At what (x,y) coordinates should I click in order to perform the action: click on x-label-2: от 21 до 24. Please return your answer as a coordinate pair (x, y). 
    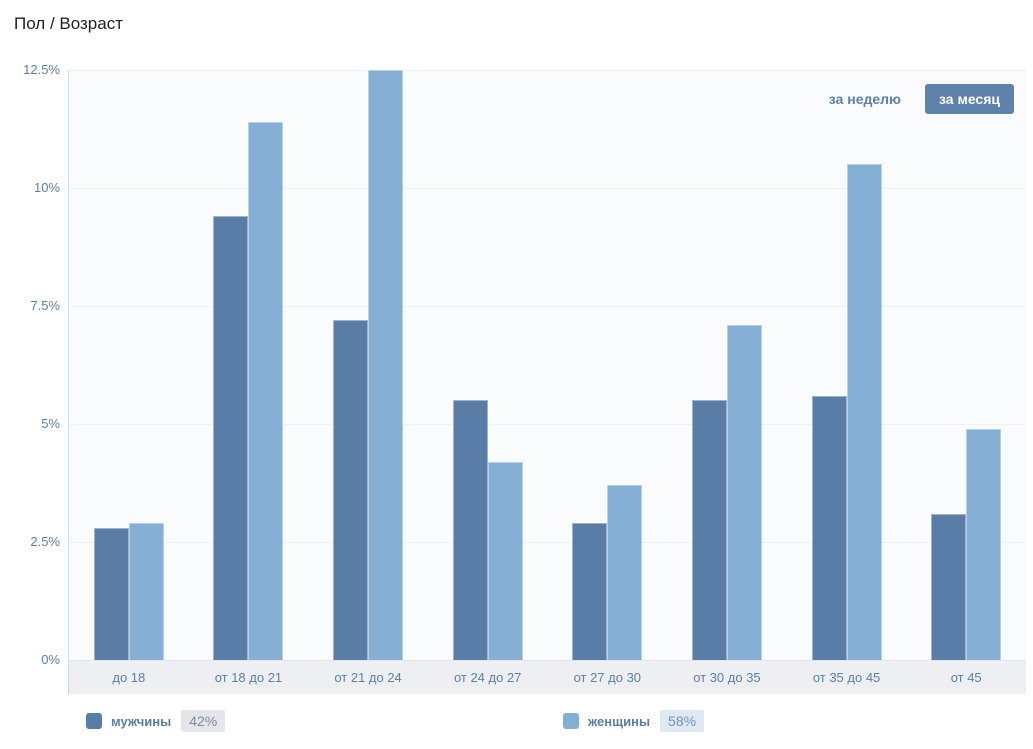
    Looking at the image, I should click on (368, 677).